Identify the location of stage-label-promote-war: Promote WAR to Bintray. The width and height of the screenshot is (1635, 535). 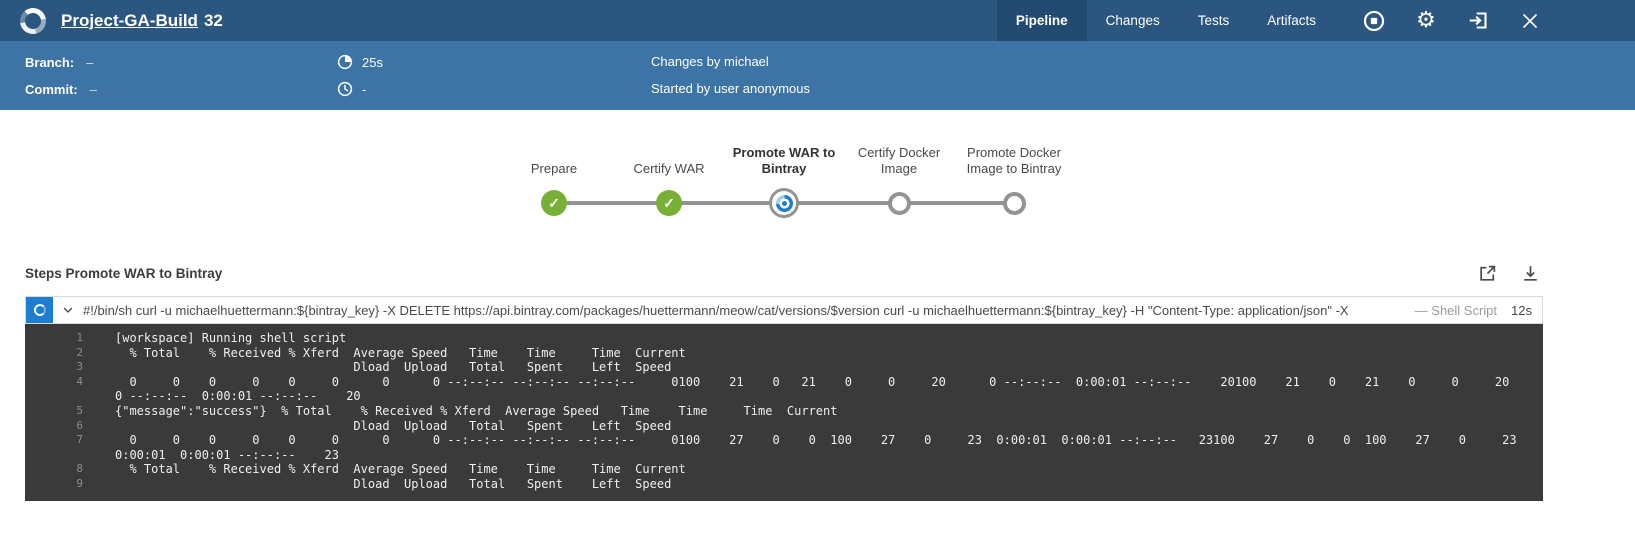
(784, 160).